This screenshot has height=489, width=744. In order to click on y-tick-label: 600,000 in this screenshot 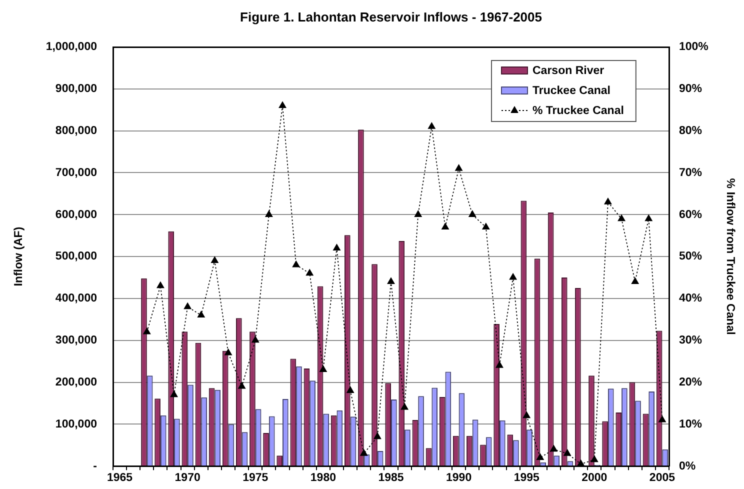, I will do `click(76, 214)`.